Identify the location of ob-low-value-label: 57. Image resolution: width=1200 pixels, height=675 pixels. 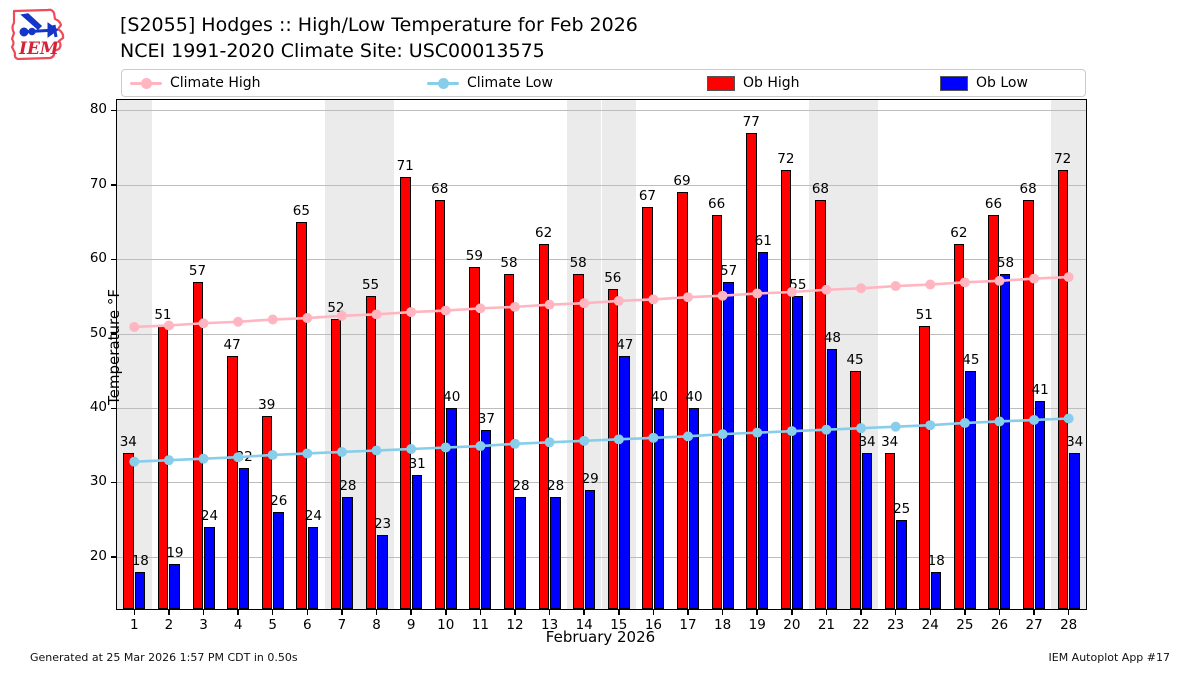
(729, 270).